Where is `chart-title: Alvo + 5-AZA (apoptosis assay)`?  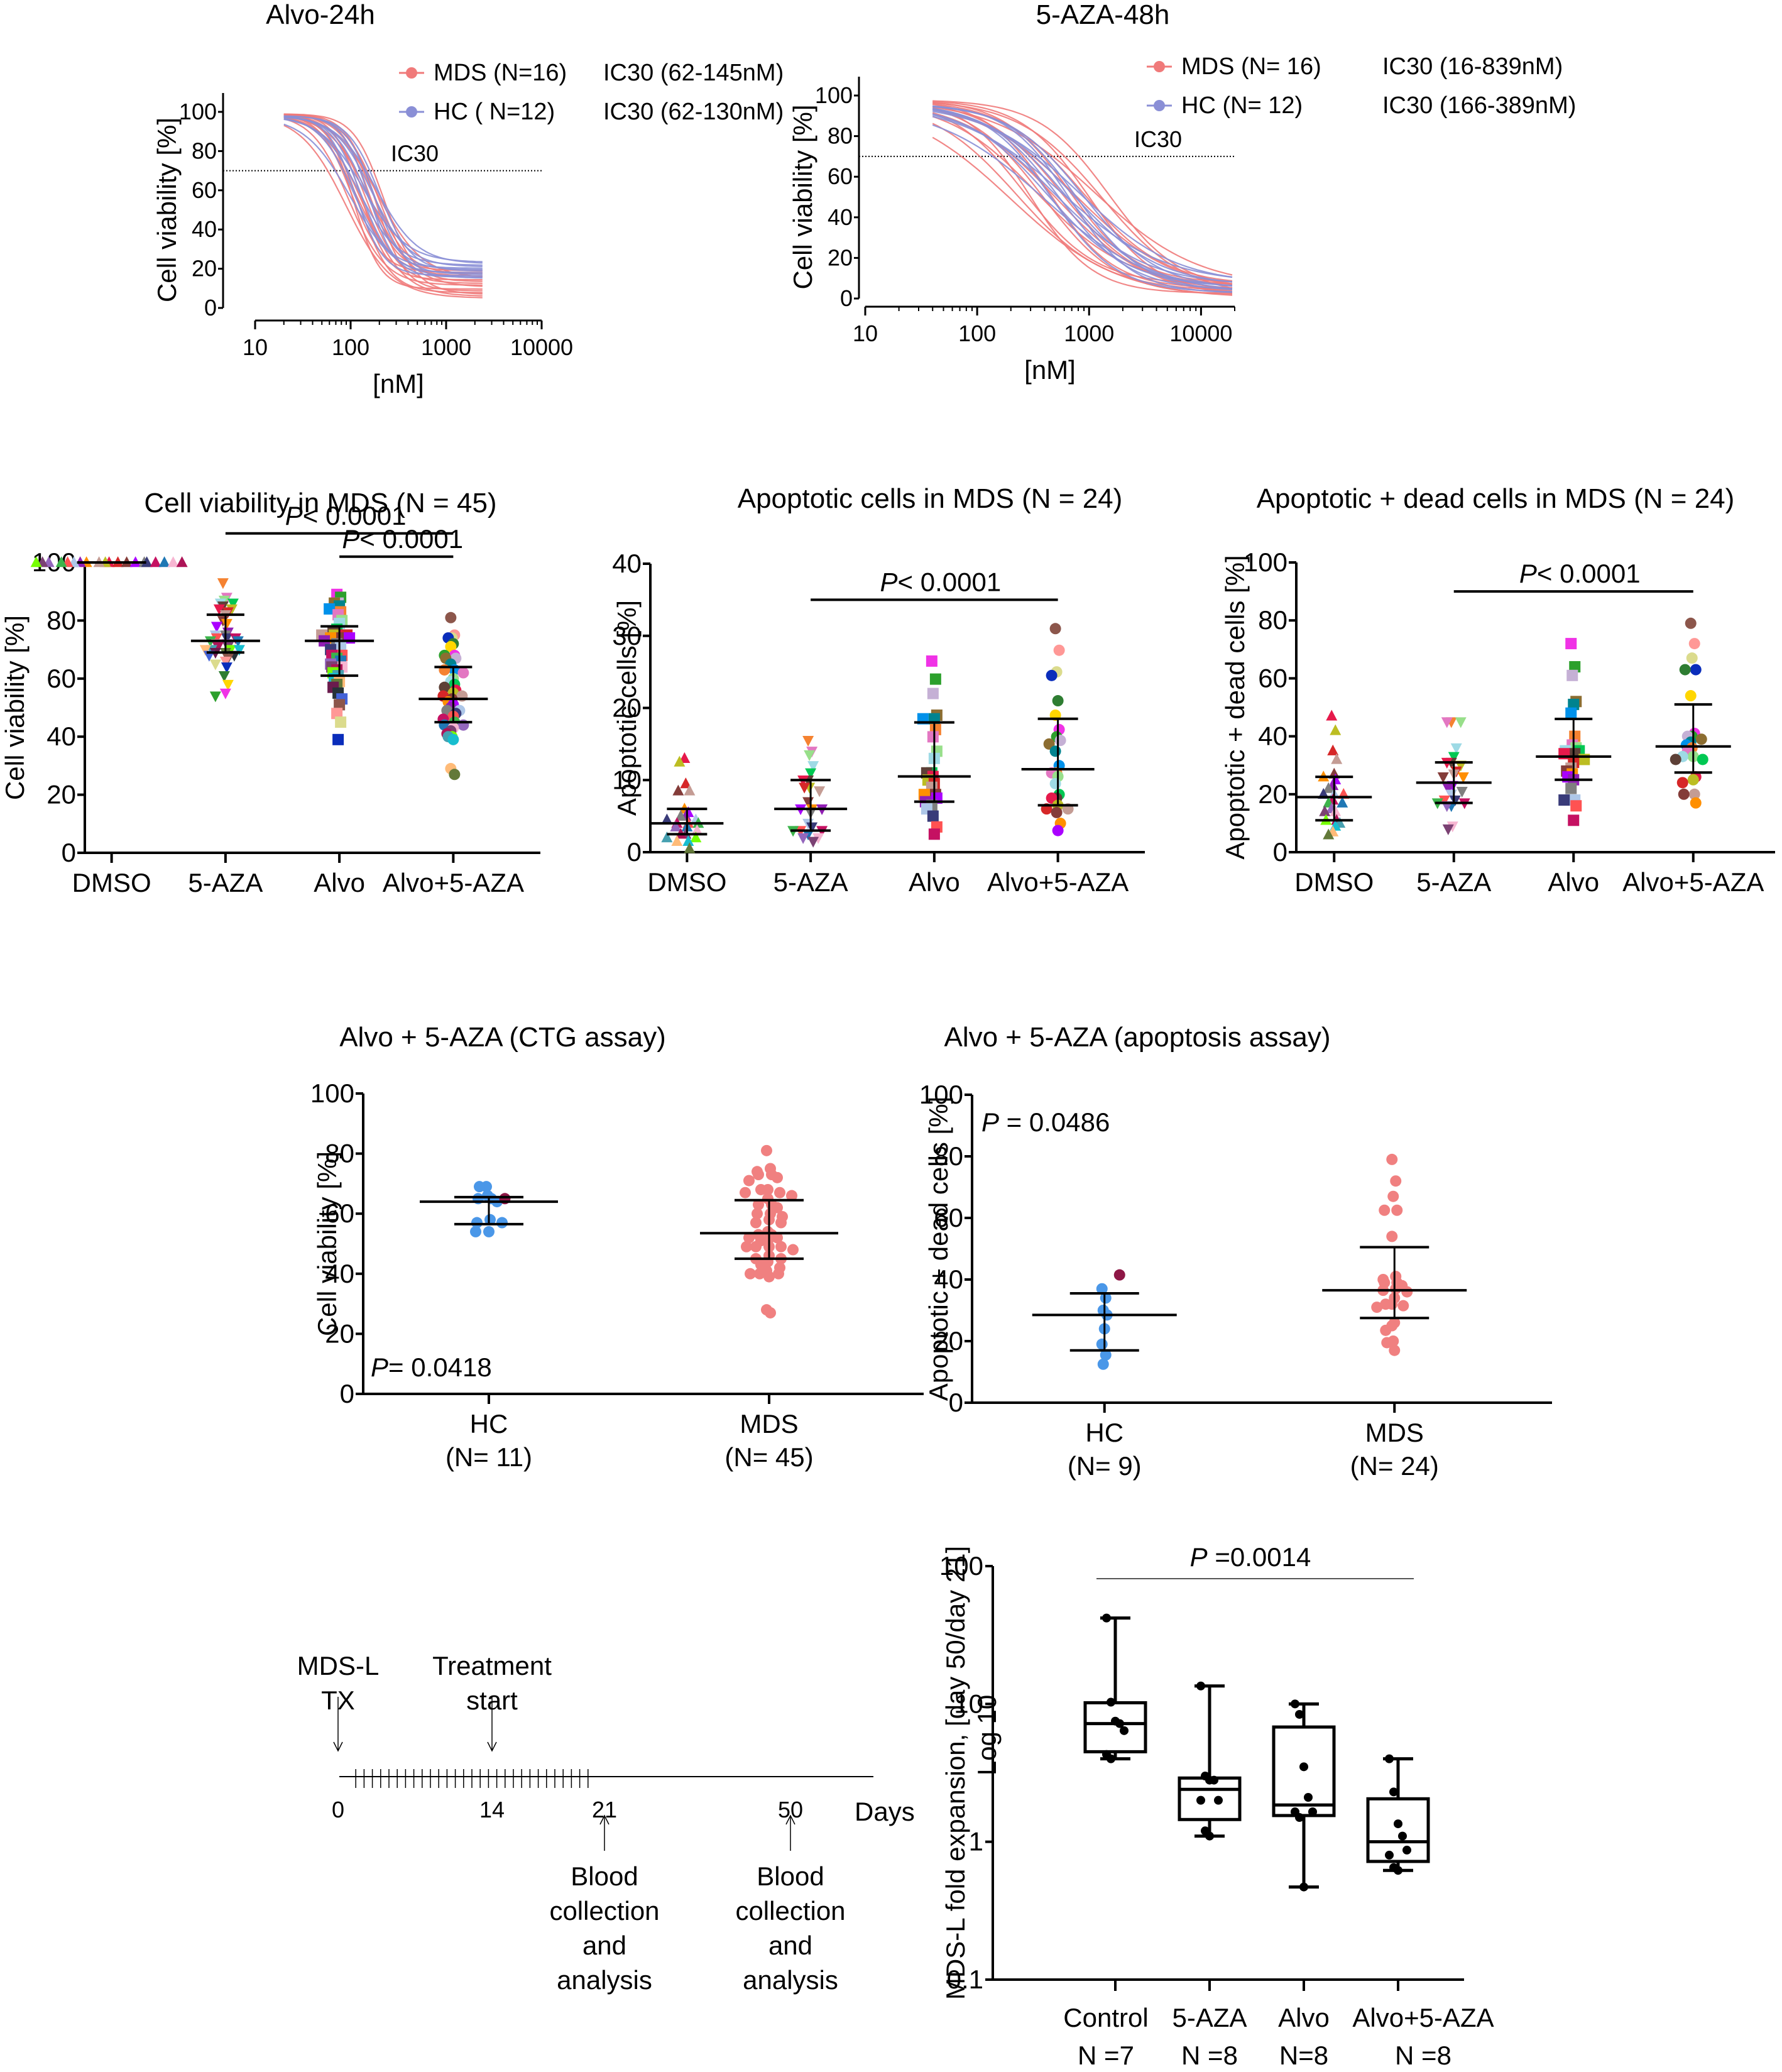
chart-title: Alvo + 5-AZA (apoptosis assay) is located at coordinates (1137, 1037).